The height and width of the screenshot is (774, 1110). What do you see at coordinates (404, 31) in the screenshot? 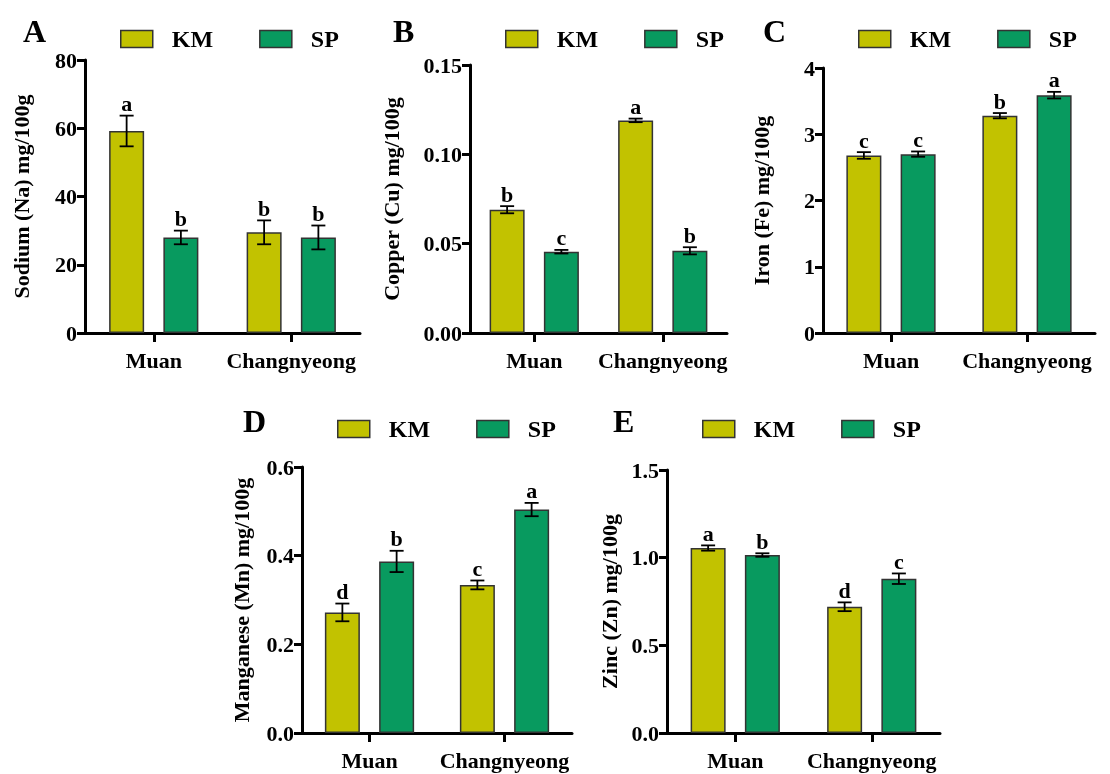
I see `chart-title: B` at bounding box center [404, 31].